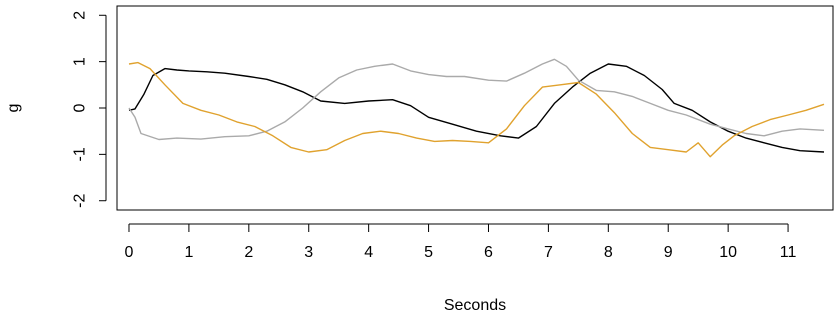 The height and width of the screenshot is (320, 838). What do you see at coordinates (368, 252) in the screenshot?
I see `x-tick-label: 4` at bounding box center [368, 252].